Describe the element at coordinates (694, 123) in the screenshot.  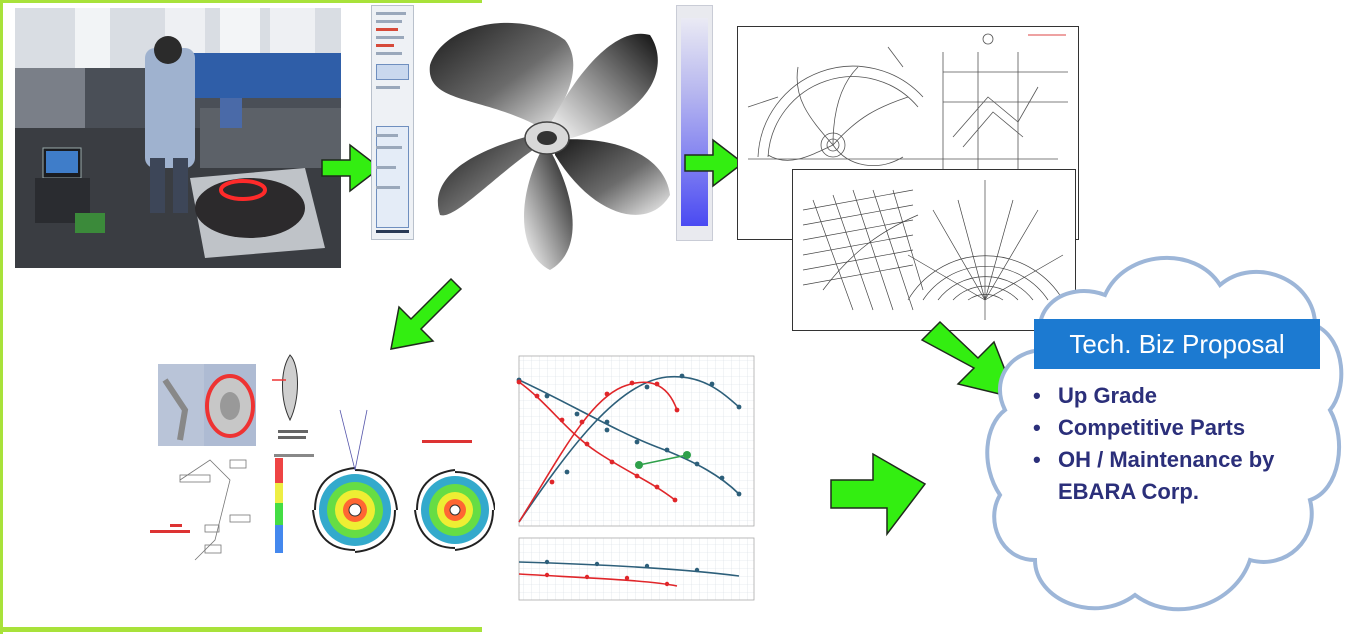
I see `color-scale-bar` at that location.